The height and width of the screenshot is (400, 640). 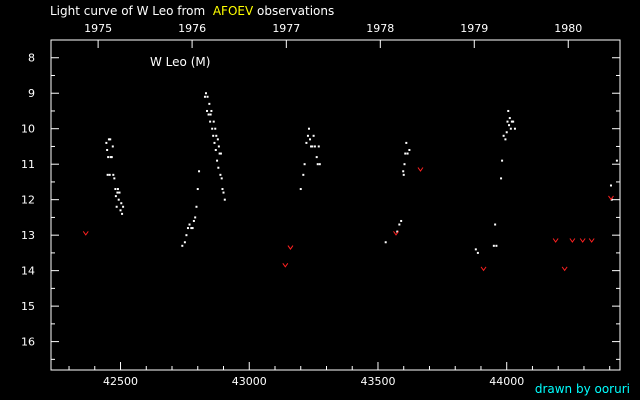 I want to click on year-tick-label: 1980, so click(x=568, y=28).